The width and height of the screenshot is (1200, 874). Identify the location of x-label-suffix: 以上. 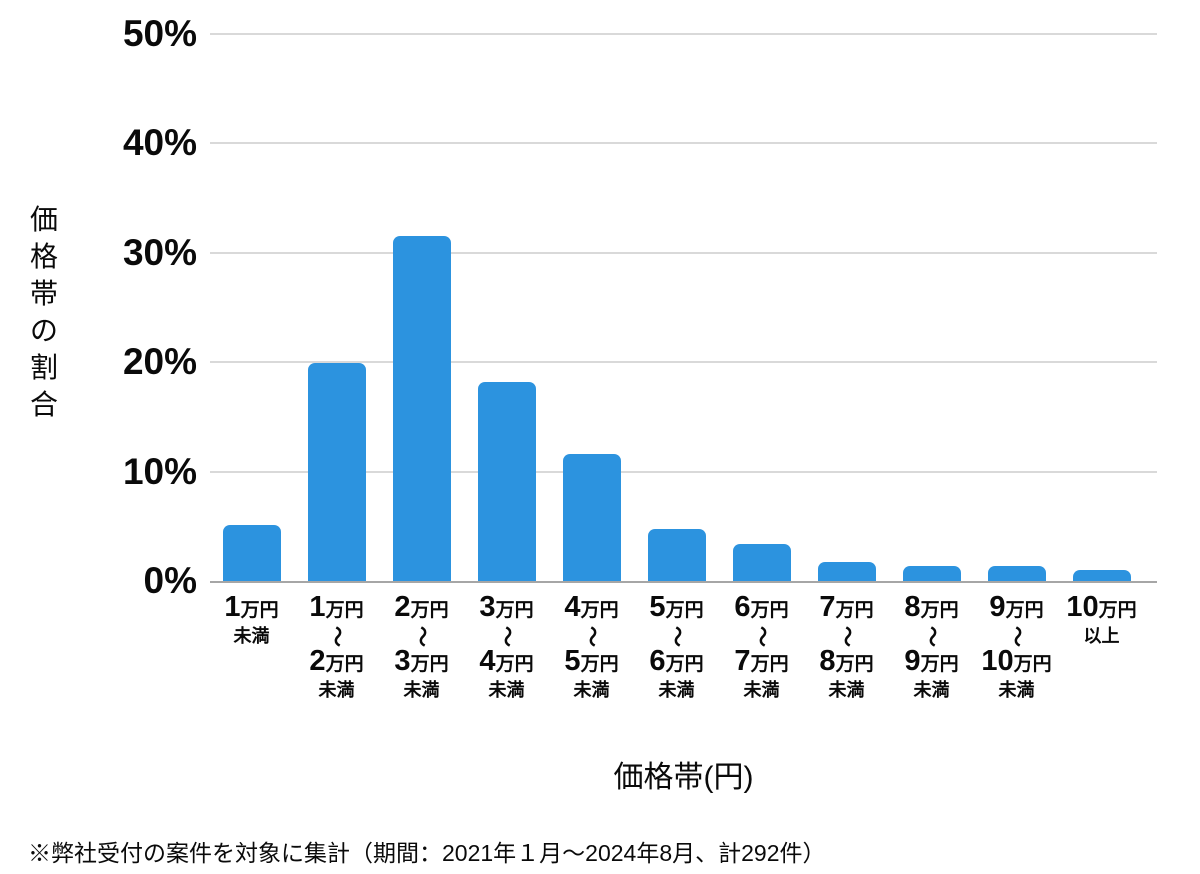
(1101, 636).